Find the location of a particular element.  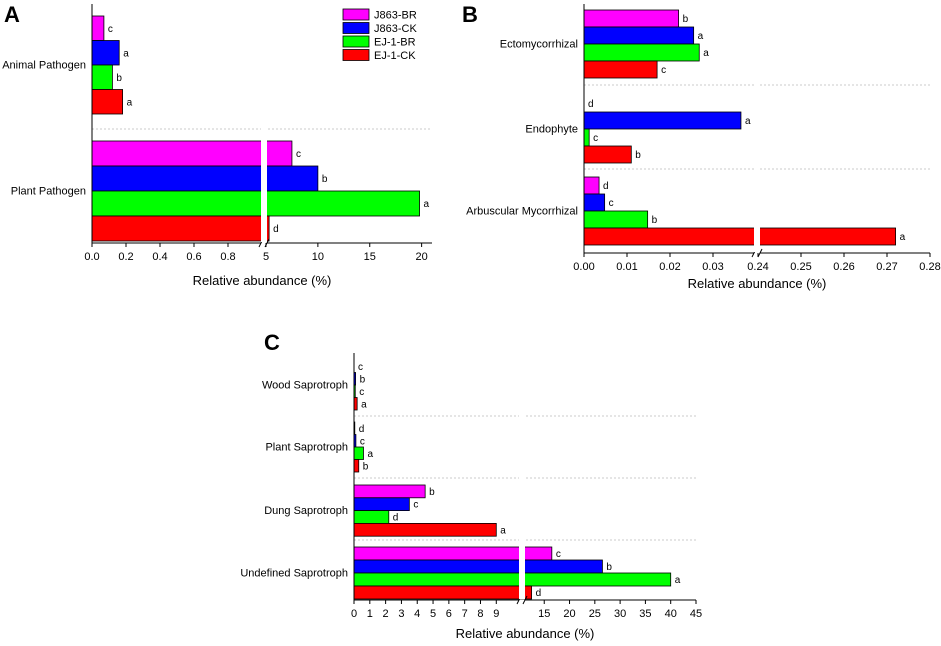

panel-c-x-tick-label-5: 5 is located at coordinates (433, 614).